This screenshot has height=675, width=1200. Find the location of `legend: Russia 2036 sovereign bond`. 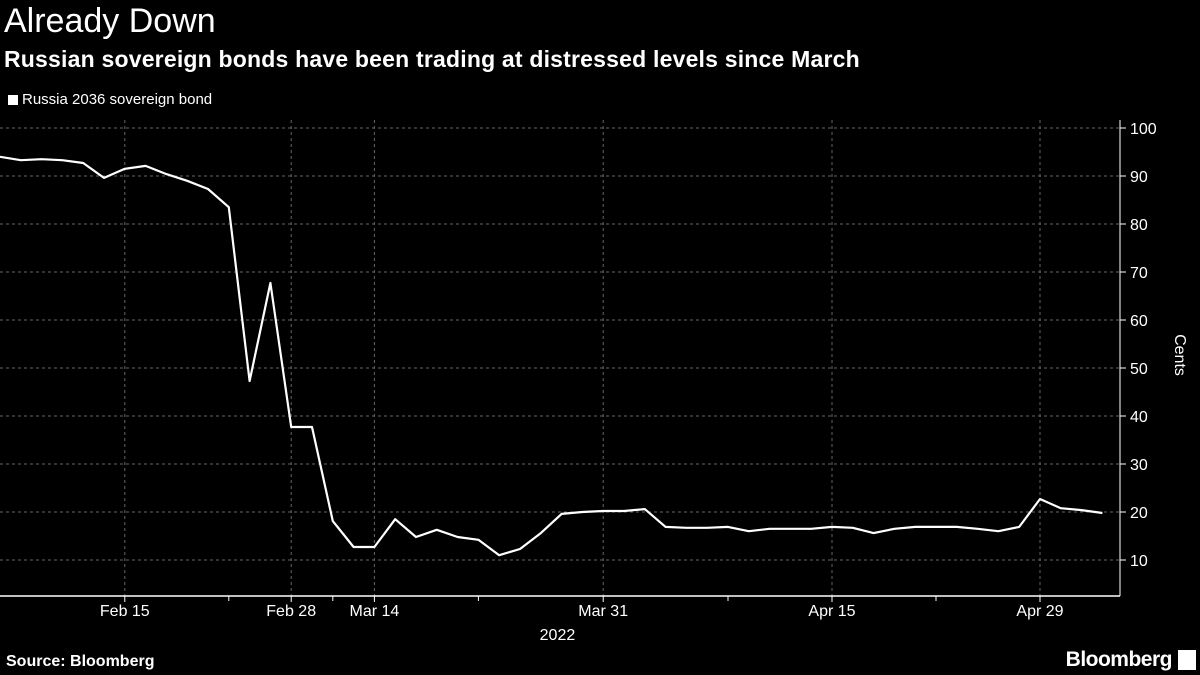

legend: Russia 2036 sovereign bond is located at coordinates (110, 99).